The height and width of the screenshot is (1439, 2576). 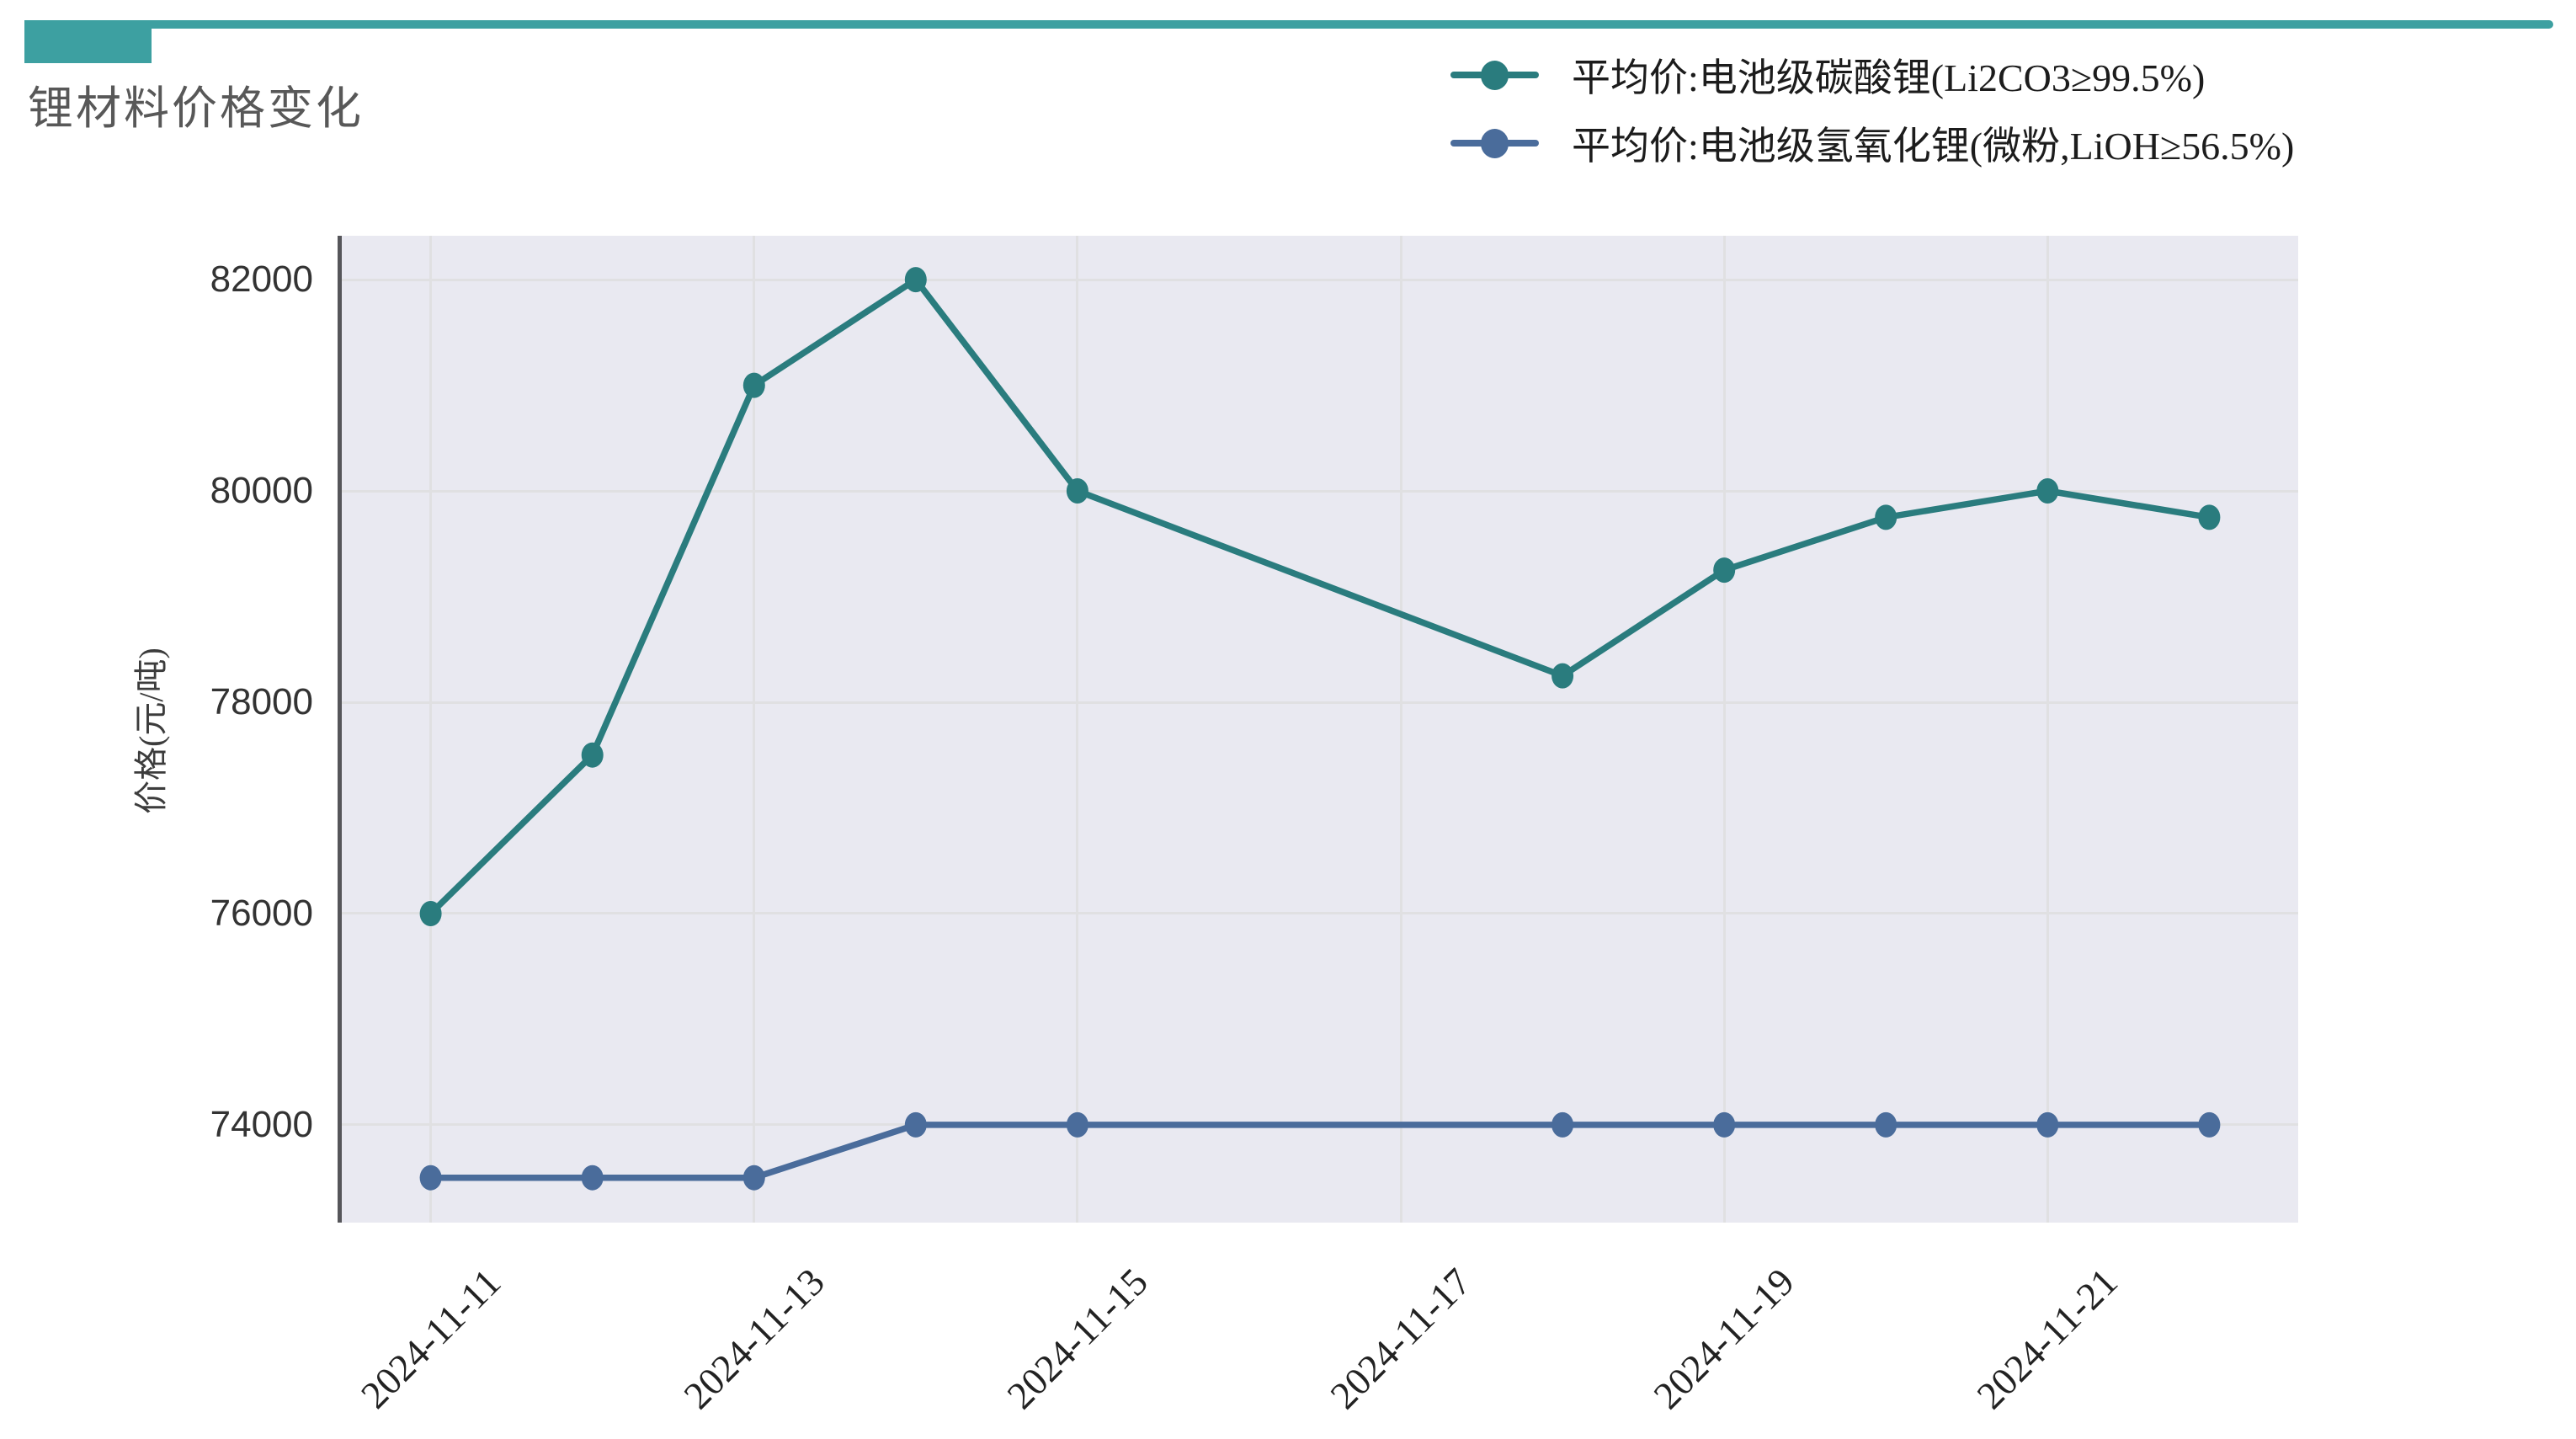 I want to click on y-axis-spine, so click(x=340, y=729).